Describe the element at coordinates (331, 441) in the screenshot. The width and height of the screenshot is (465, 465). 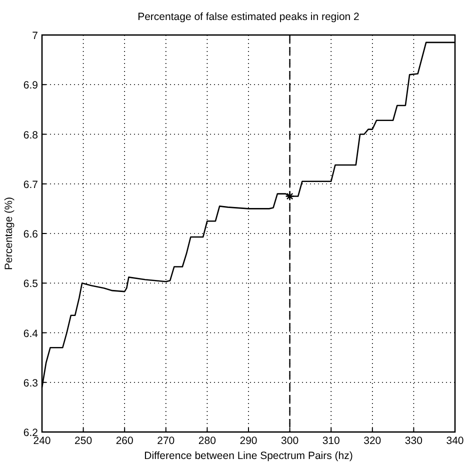
I see `x-tick-label: 310` at that location.